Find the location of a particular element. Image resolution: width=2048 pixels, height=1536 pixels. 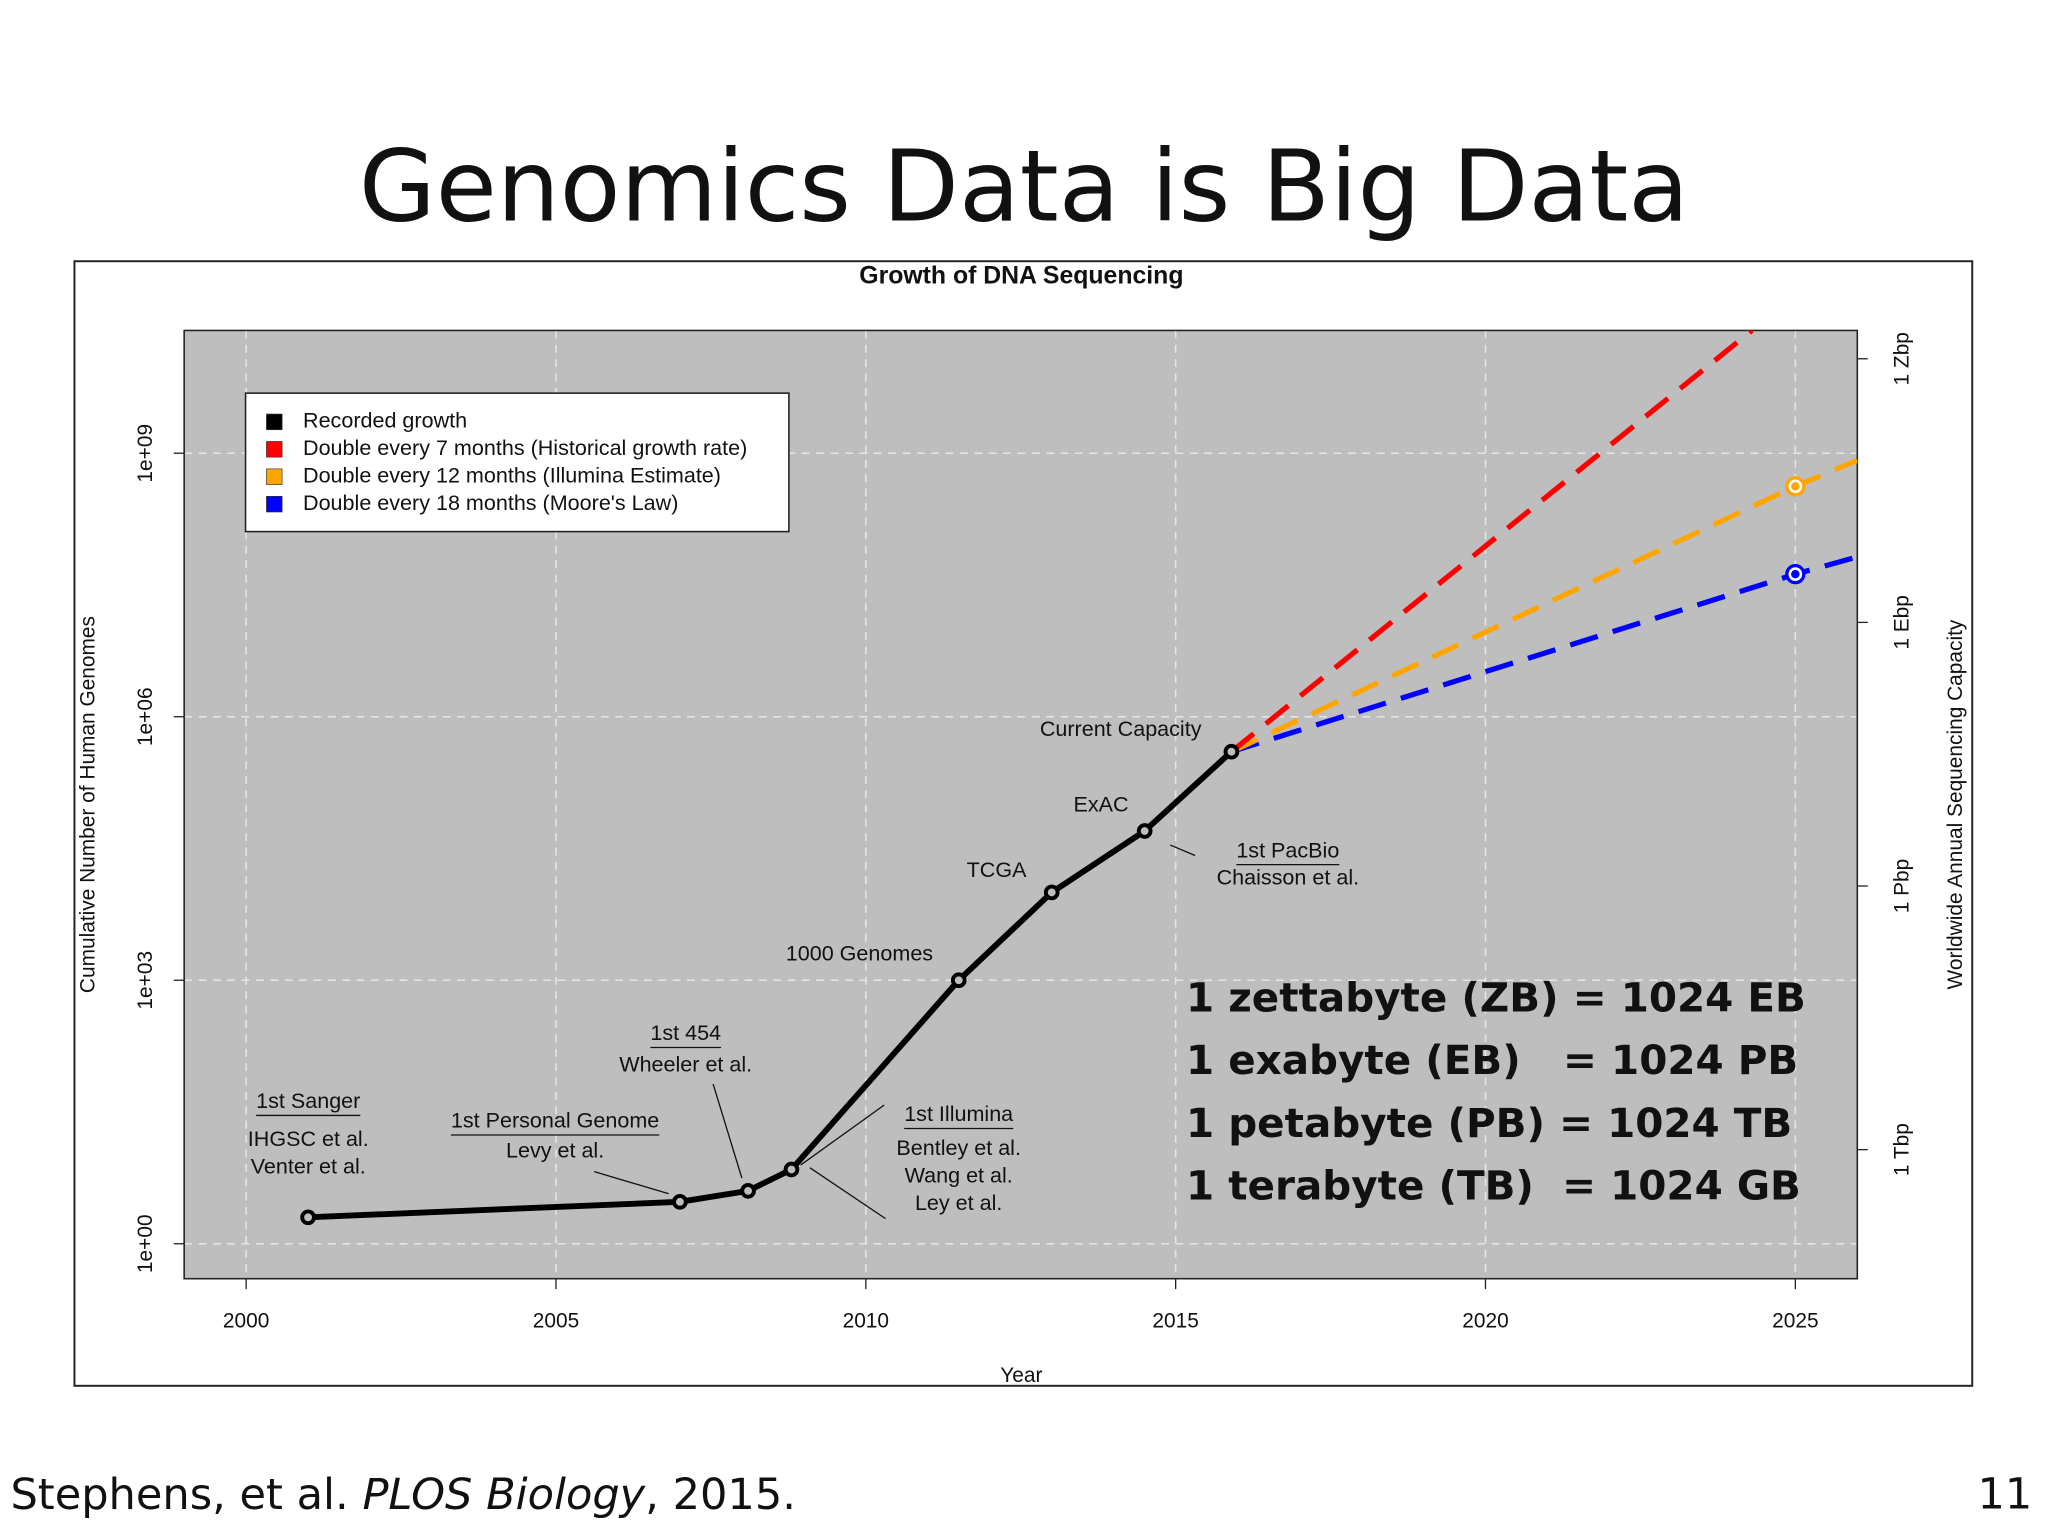

page-number: 11 is located at coordinates (2004, 1494).